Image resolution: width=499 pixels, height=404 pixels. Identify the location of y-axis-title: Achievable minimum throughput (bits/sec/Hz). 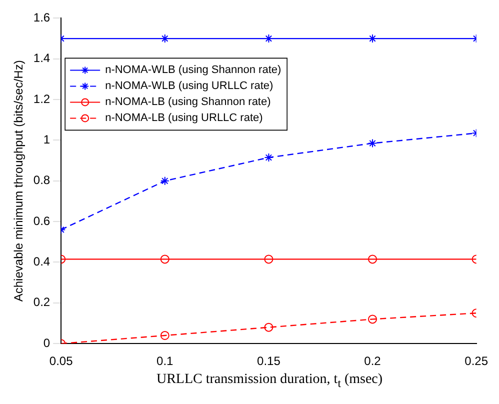
(19, 181).